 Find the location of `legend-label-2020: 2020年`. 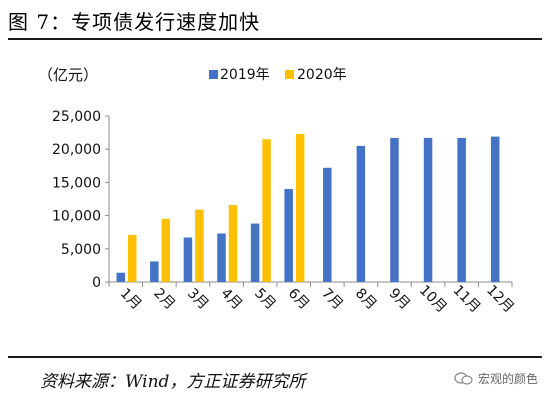

legend-label-2020: 2020年 is located at coordinates (322, 75).